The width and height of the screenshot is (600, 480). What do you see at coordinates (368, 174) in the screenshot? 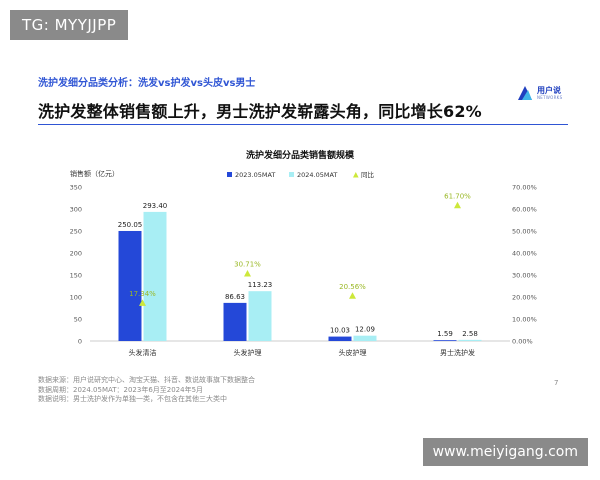
I see `legend-label: 同比` at bounding box center [368, 174].